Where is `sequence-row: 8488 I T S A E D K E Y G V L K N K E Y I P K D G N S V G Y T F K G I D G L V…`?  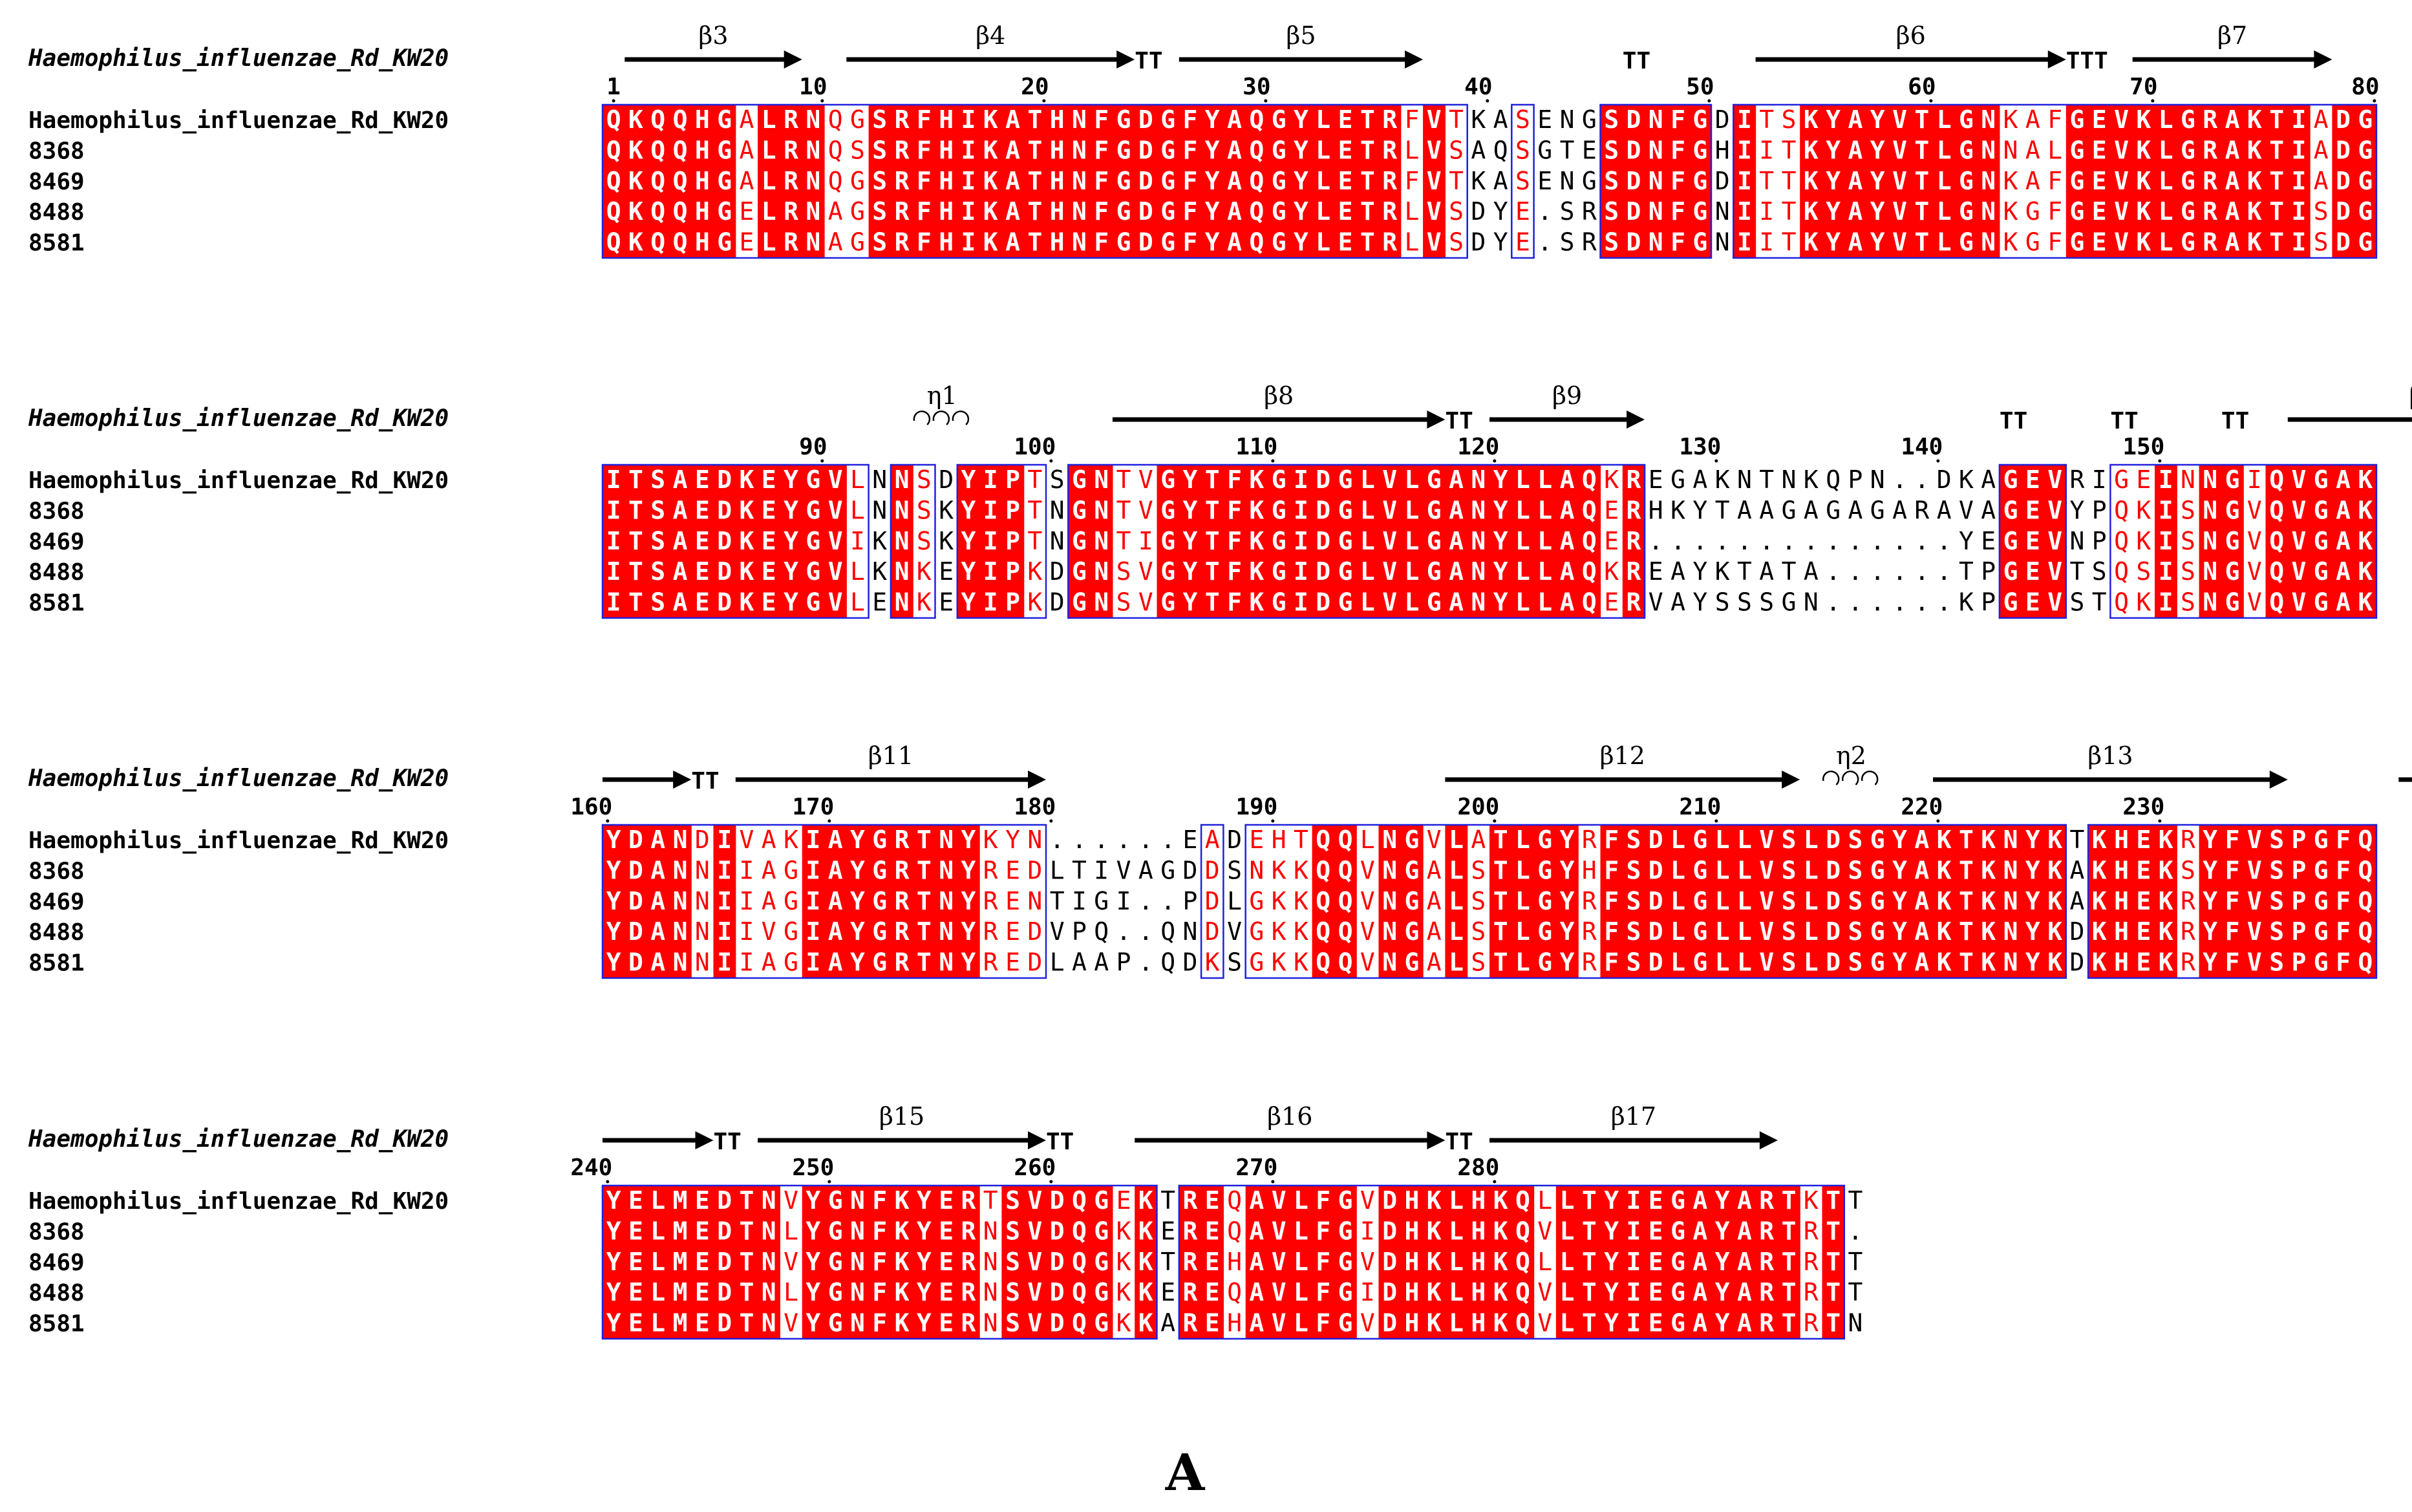
sequence-row: 8488 I T S A E D K E Y G V L K N K E Y I P K D G N S V G Y T F K G I D G L V… is located at coordinates (1200, 571).